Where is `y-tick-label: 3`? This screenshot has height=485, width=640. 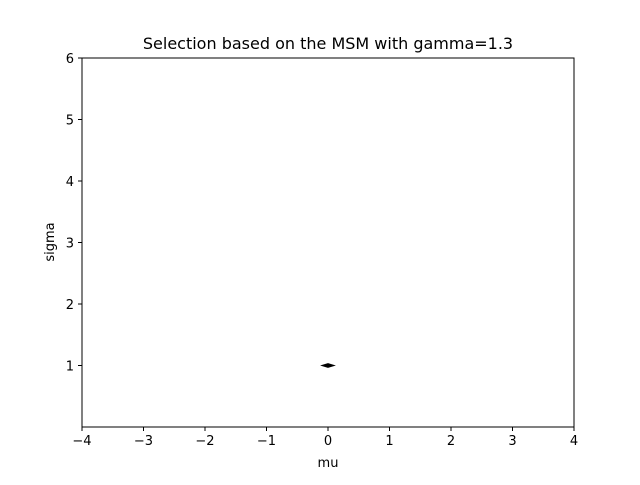
y-tick-label: 3 is located at coordinates (70, 244).